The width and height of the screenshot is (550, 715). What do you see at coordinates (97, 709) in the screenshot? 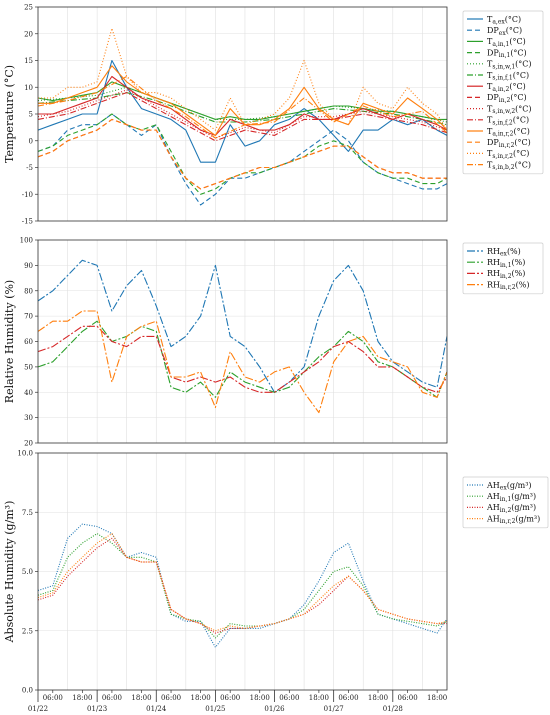
I see `x-tick-label-day: 01/23` at bounding box center [97, 709].